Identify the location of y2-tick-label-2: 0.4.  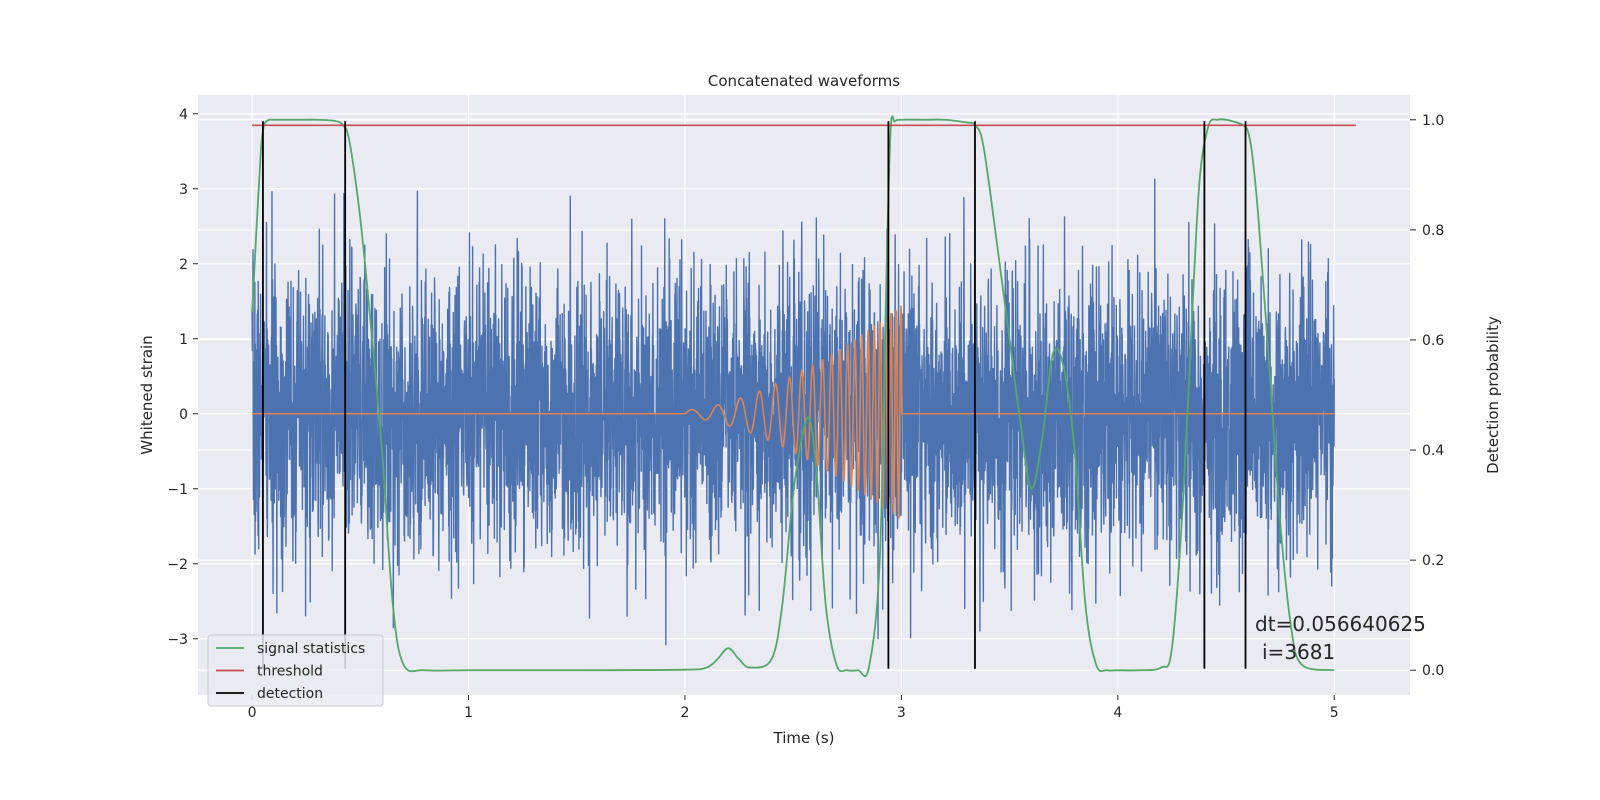
(1433, 451).